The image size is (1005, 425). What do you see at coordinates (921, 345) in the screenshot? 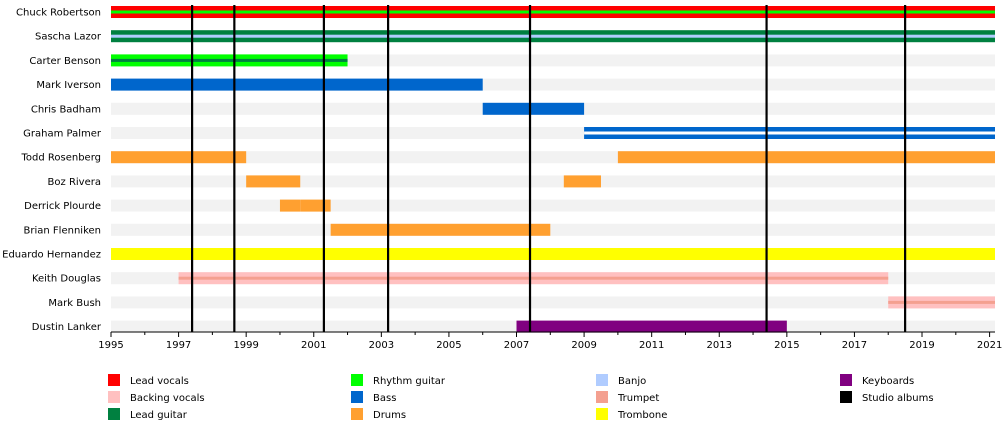
I see `x-tick-label-2019: 2019` at bounding box center [921, 345].